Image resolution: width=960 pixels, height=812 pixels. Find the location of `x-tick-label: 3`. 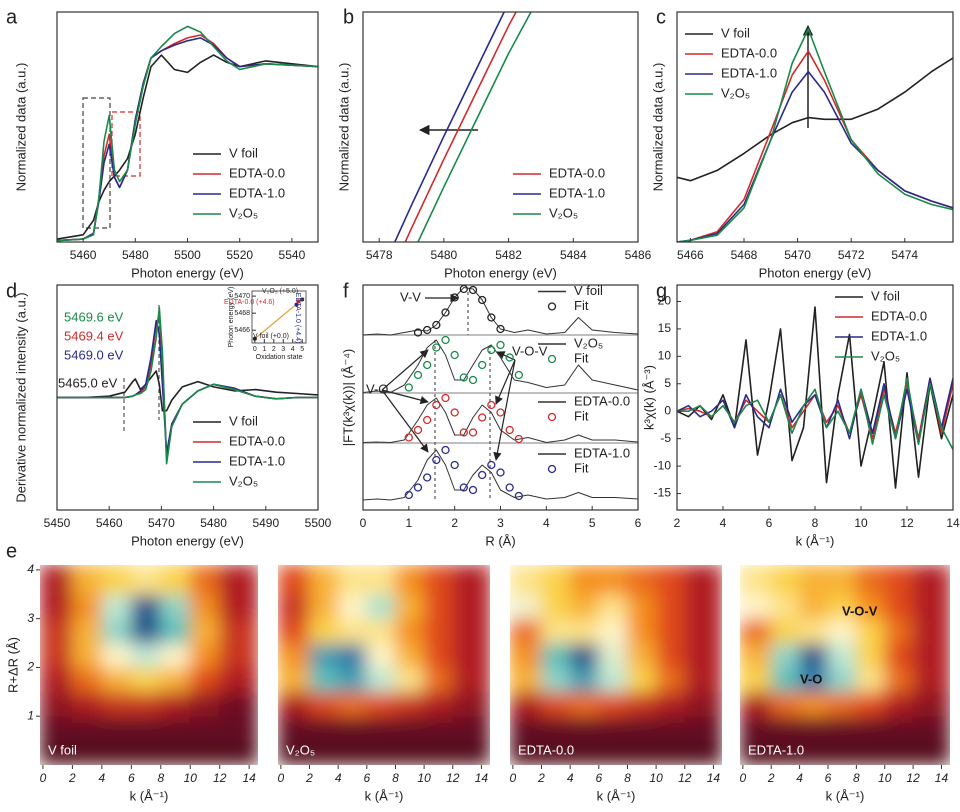

x-tick-label: 3 is located at coordinates (500, 523).